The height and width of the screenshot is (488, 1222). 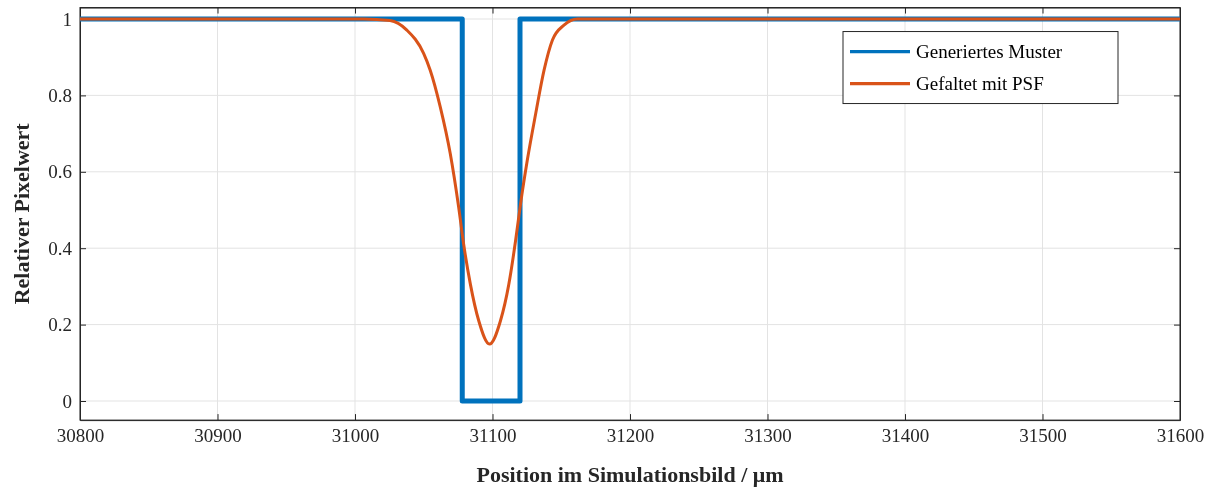 I want to click on x-tick-label: 31000, so click(x=355, y=435).